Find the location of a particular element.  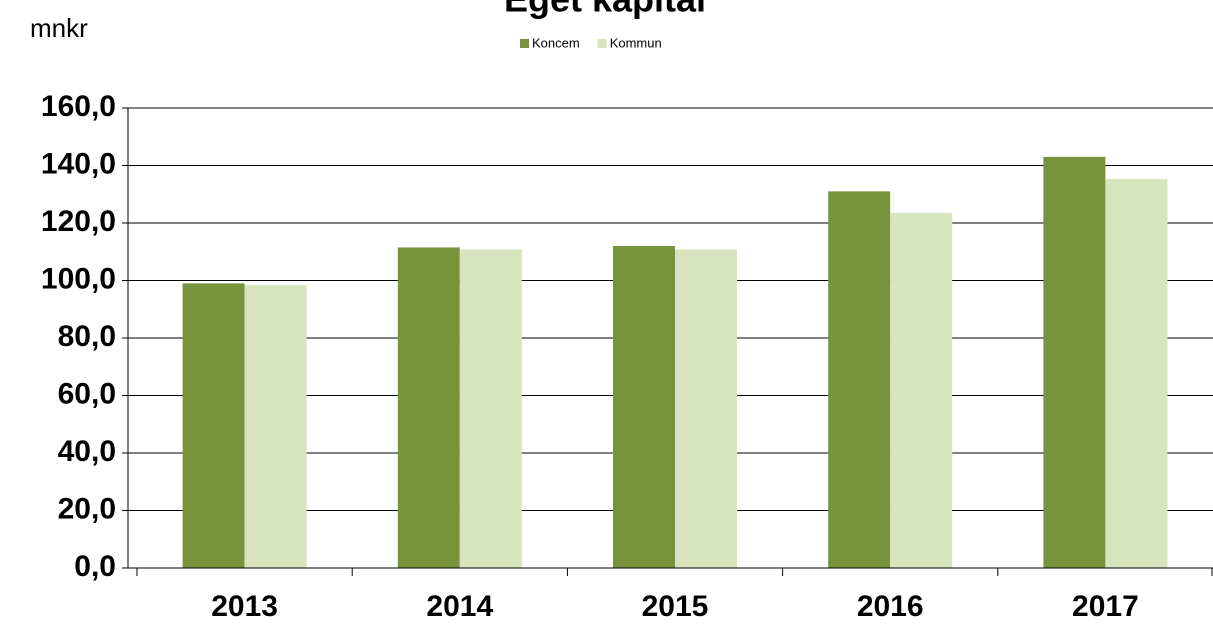

y-tick-label: 120,0 is located at coordinates (78, 221).